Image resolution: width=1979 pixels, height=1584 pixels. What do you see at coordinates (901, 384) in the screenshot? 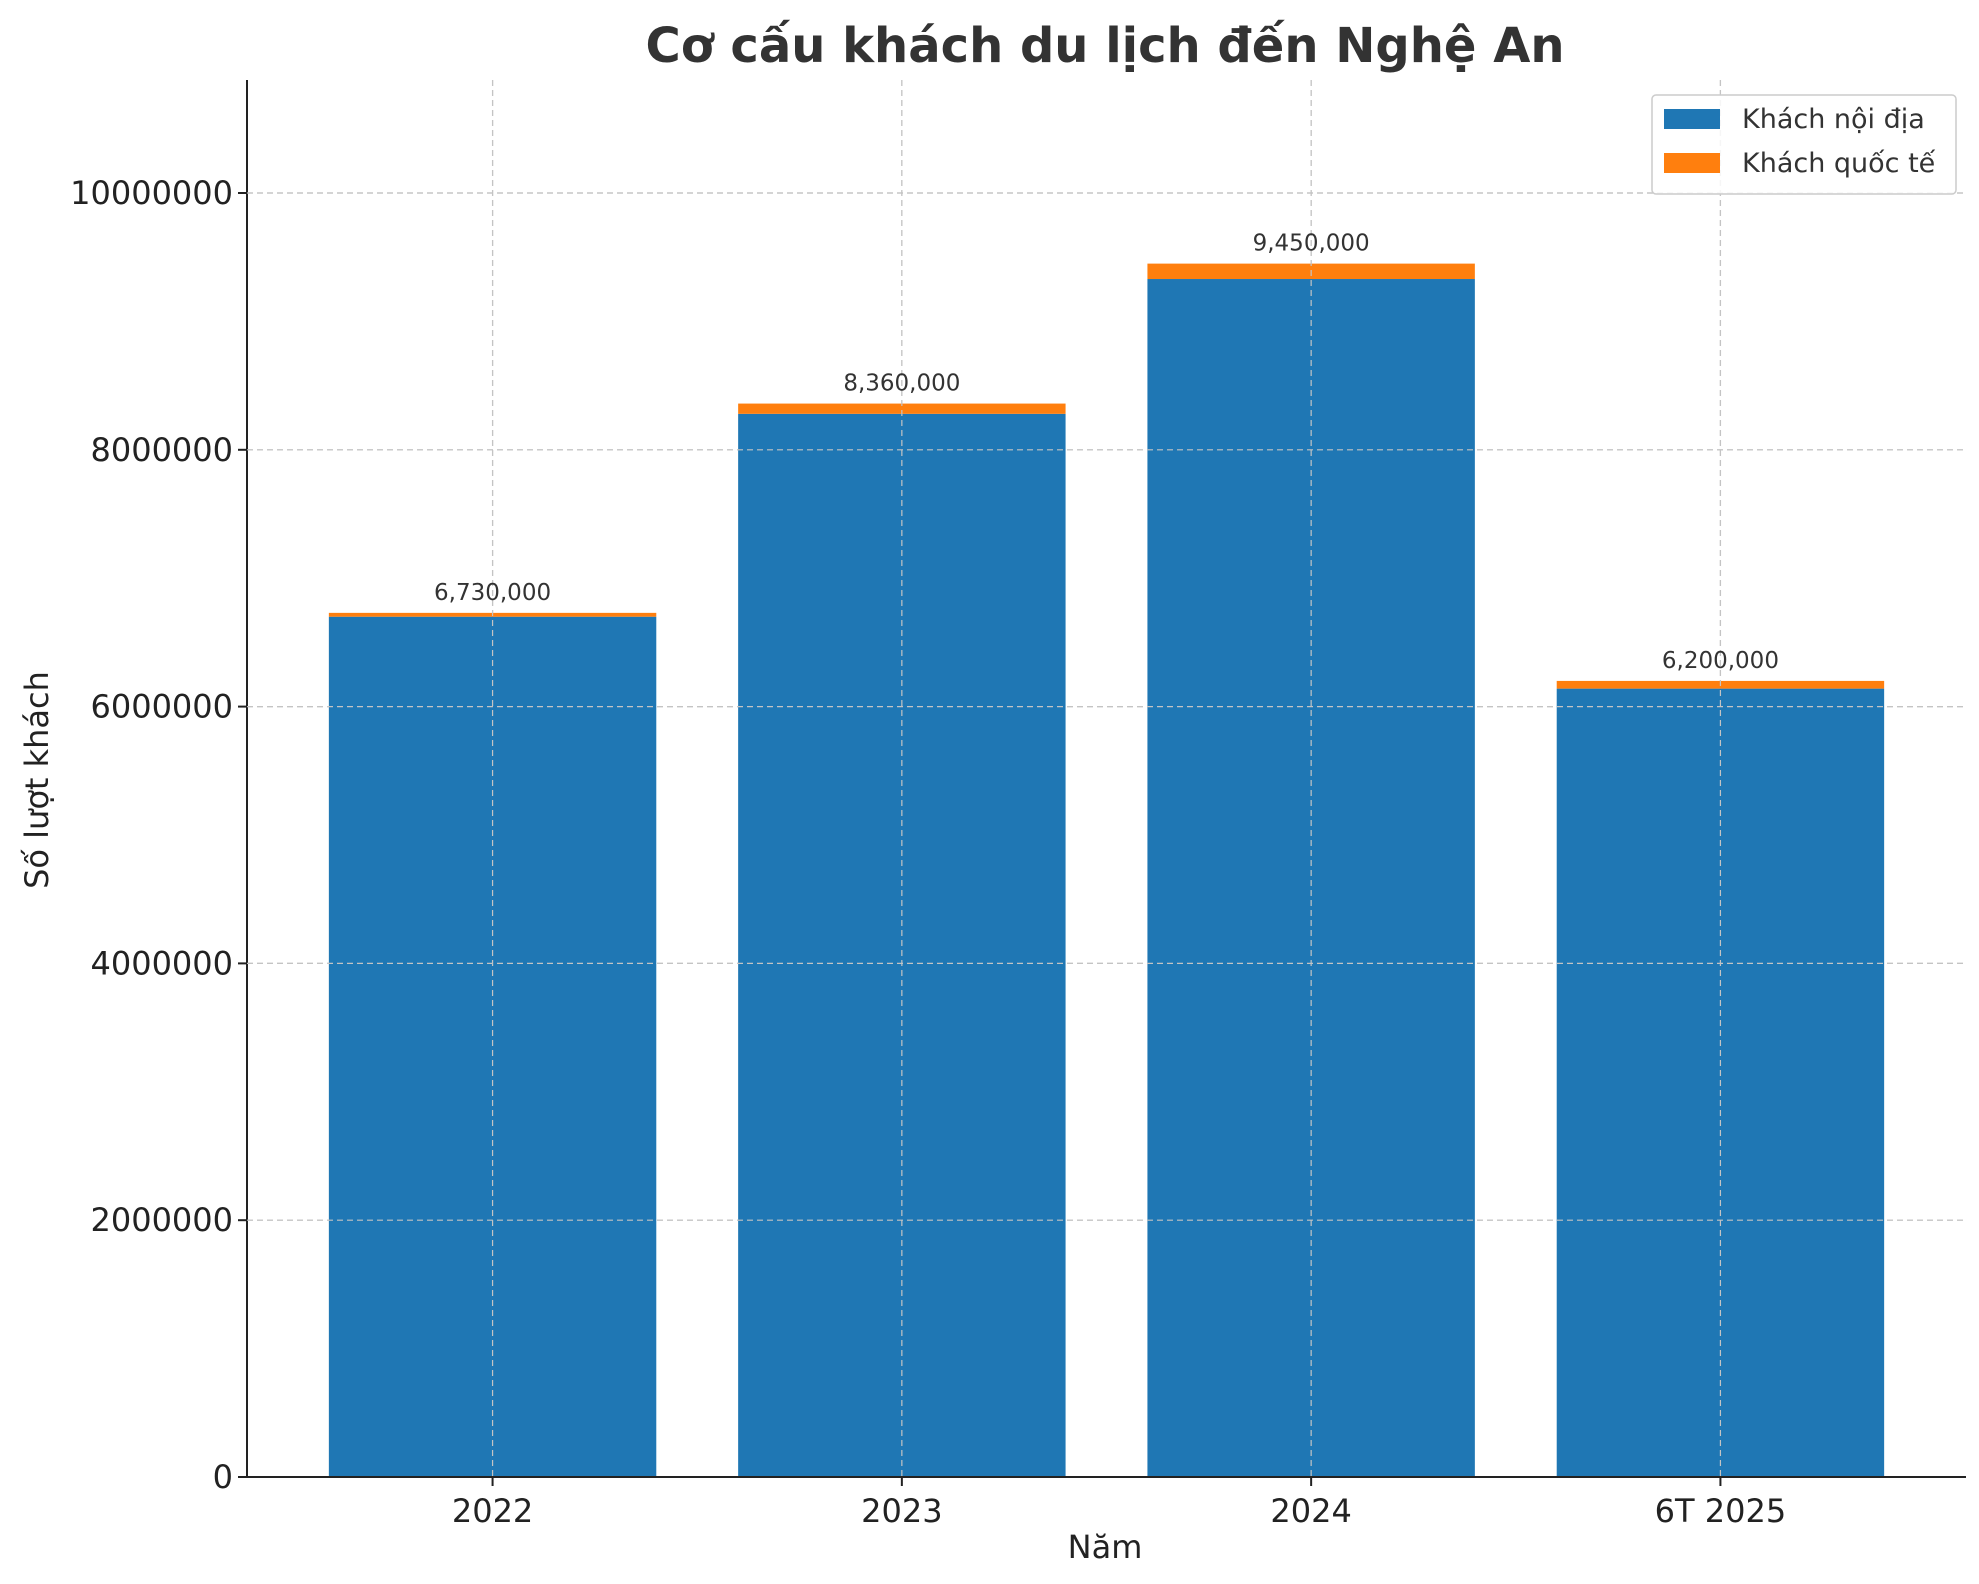
I see `total-label: 8,360,000` at bounding box center [901, 384].